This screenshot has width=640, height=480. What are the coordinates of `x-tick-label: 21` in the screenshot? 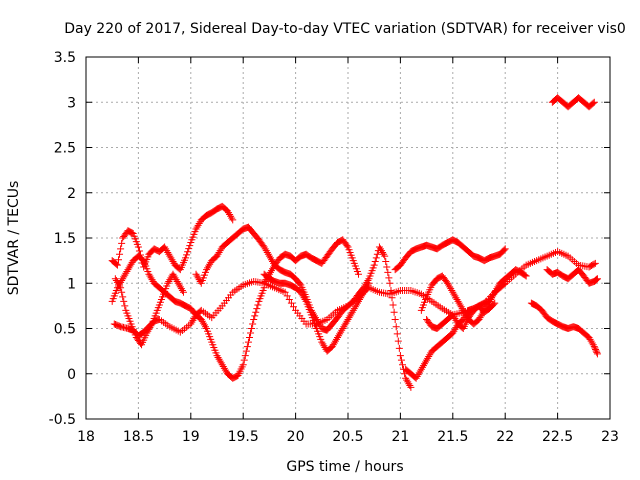 It's located at (400, 437).